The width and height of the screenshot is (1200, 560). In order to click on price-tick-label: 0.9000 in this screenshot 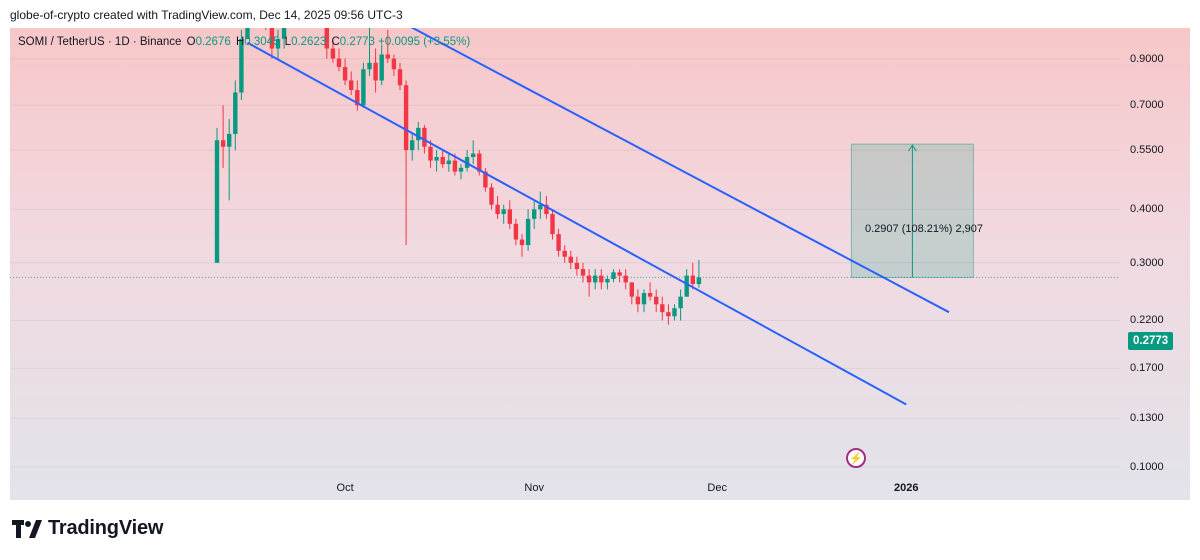, I will do `click(1147, 58)`.